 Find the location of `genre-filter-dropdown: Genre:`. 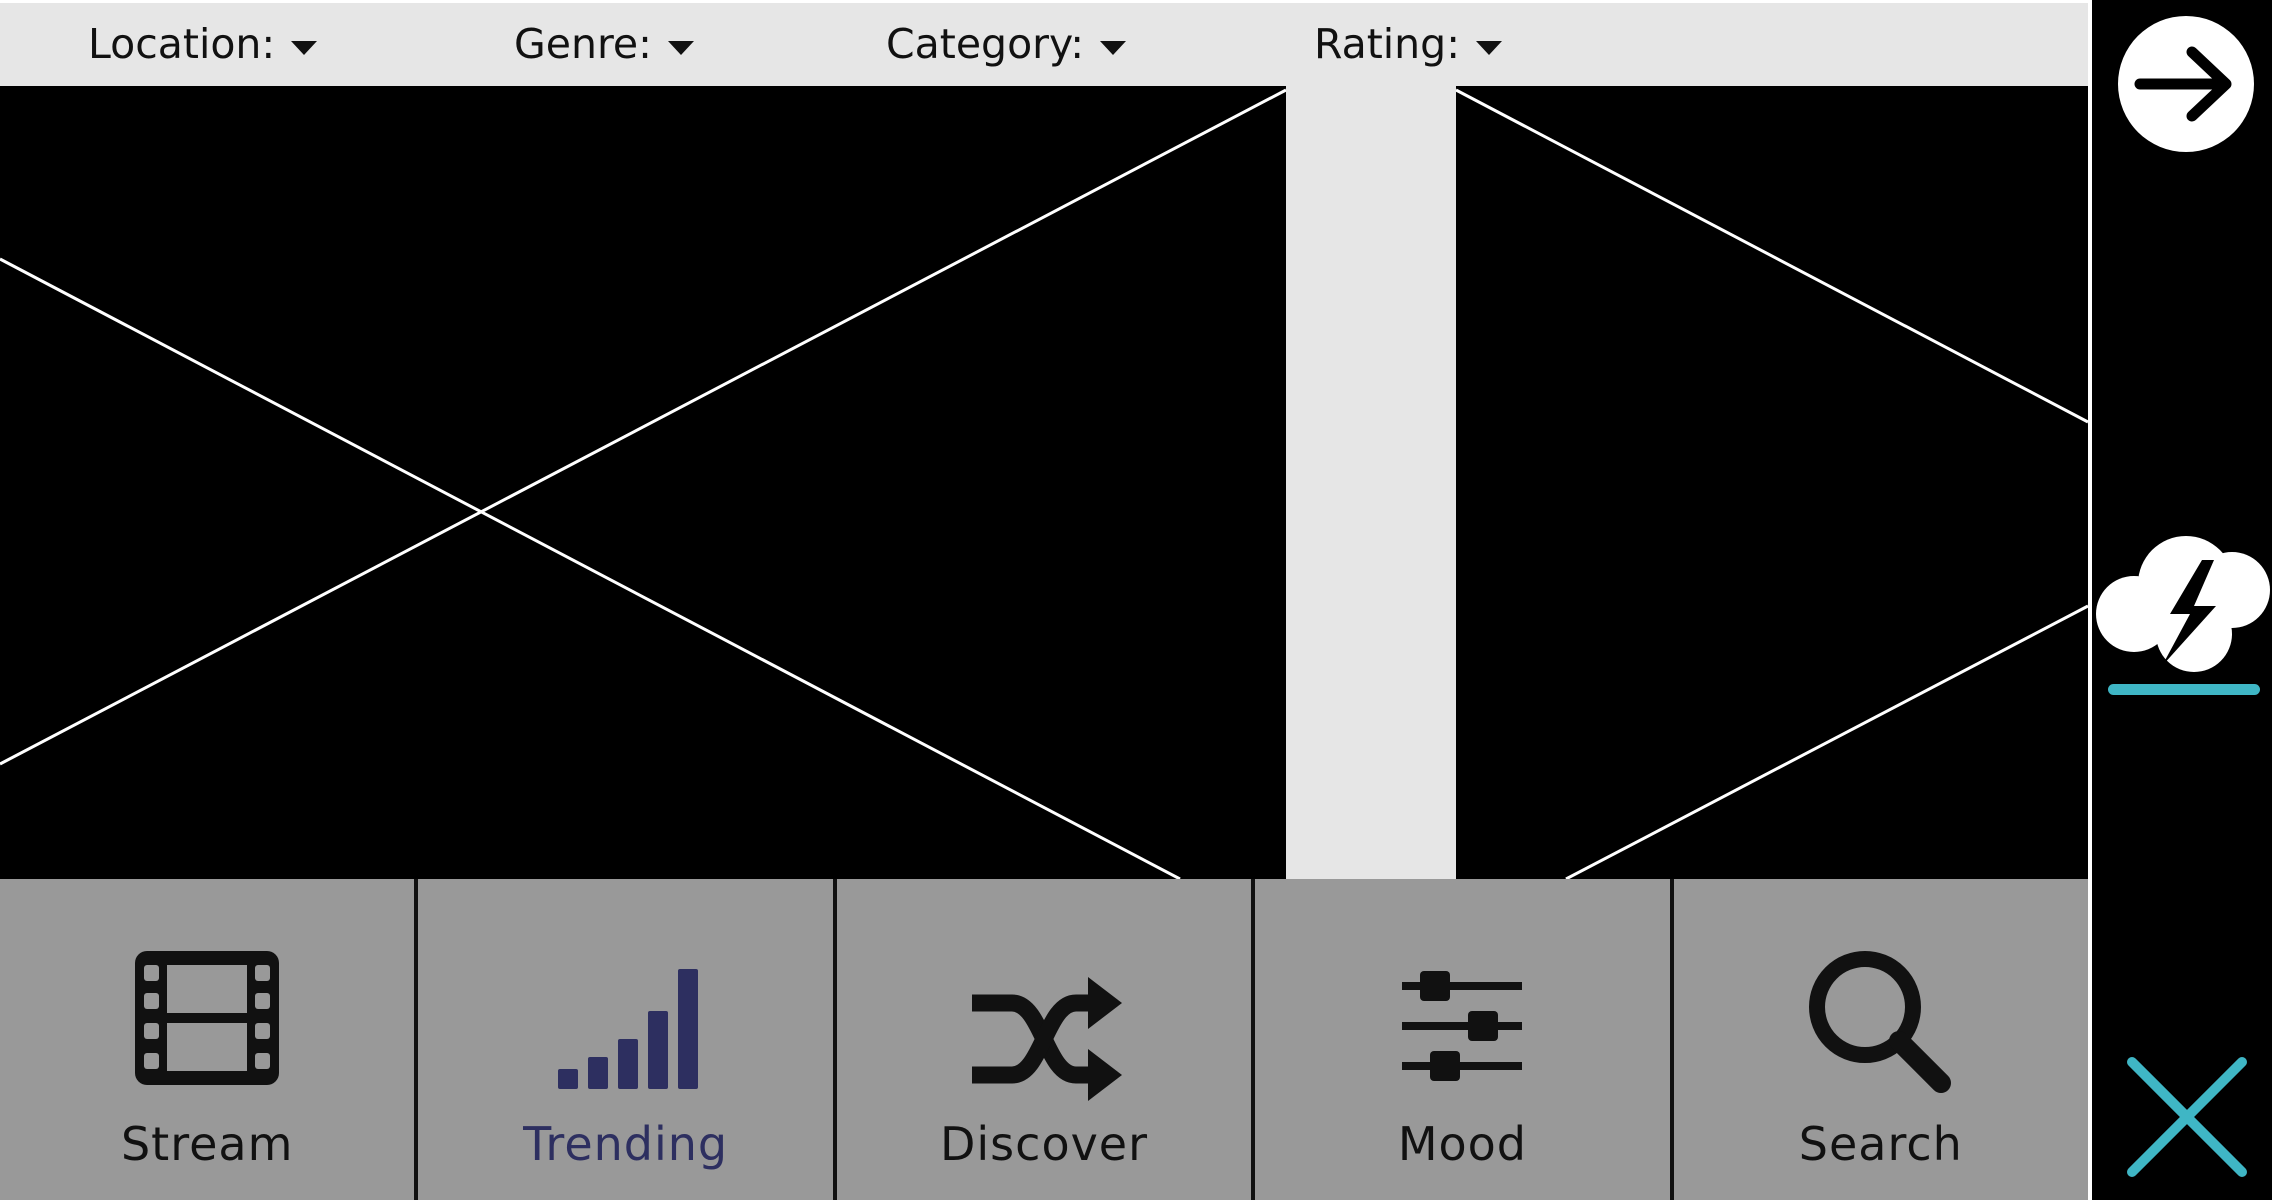

genre-filter-dropdown: Genre: is located at coordinates (605, 44).